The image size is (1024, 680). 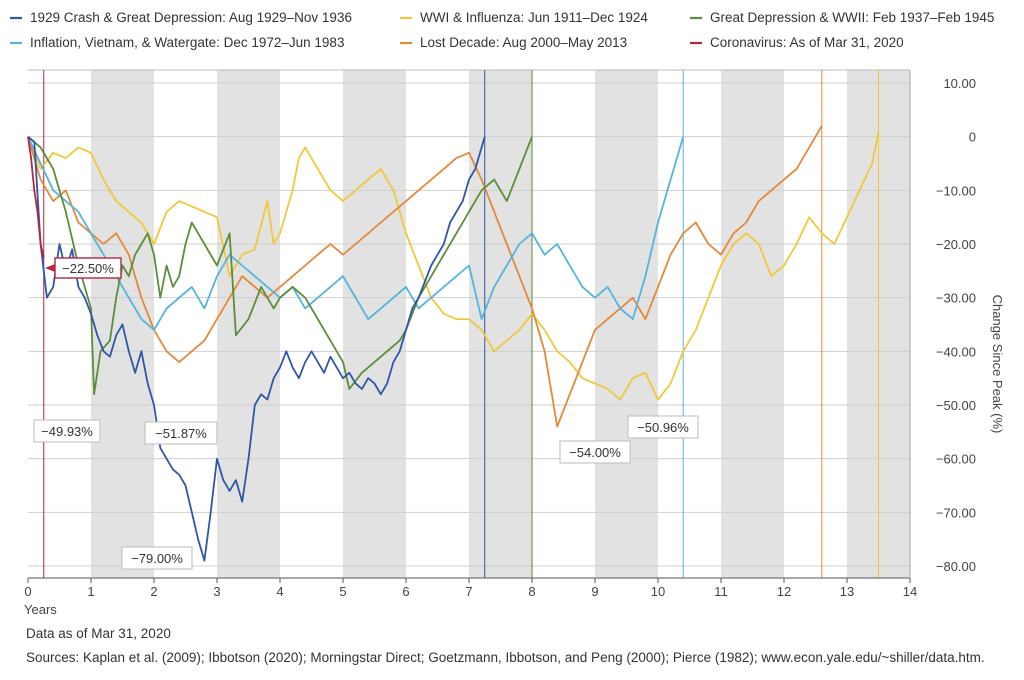 What do you see at coordinates (956, 190) in the screenshot?
I see `y-tick-label-2: −10.00` at bounding box center [956, 190].